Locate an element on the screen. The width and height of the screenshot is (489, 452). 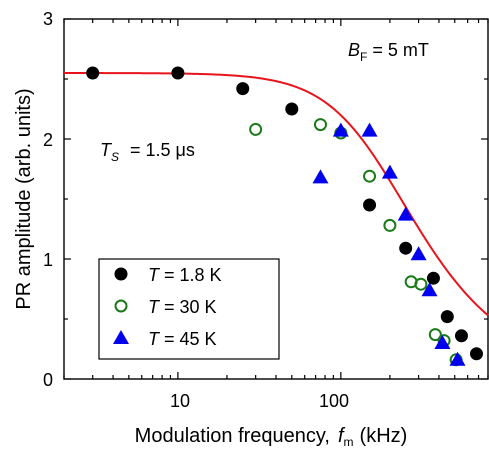
legend-label-2-text: = 30 K is located at coordinates (188, 307).